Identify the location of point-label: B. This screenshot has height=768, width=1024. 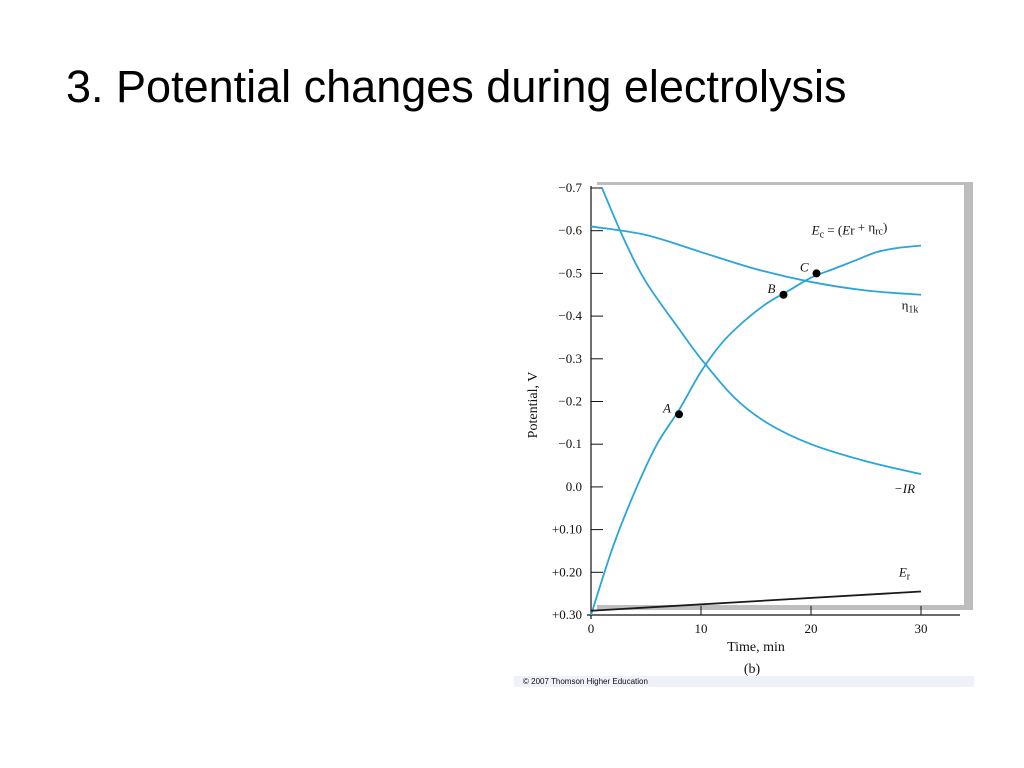
(772, 288).